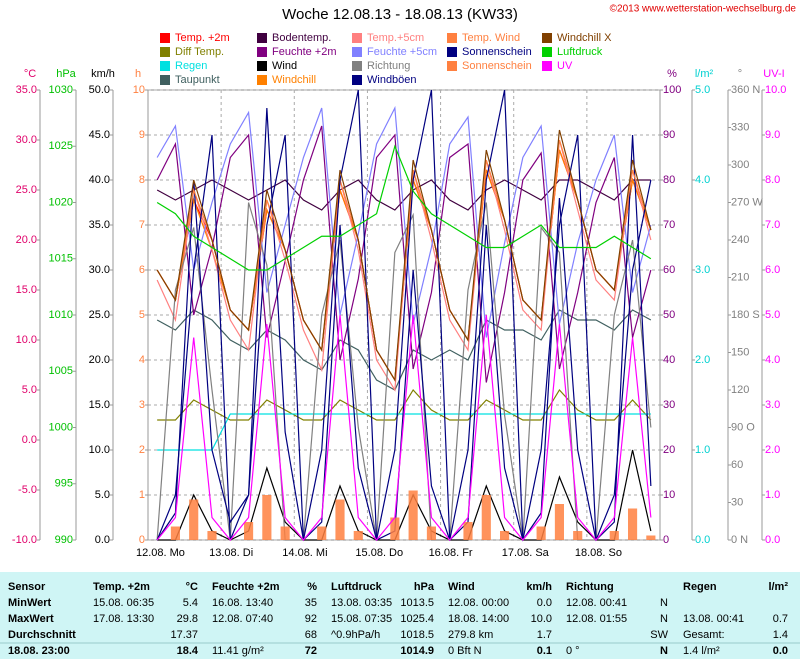  Describe the element at coordinates (669, 180) in the screenshot. I see `tick-label: 80` at that location.